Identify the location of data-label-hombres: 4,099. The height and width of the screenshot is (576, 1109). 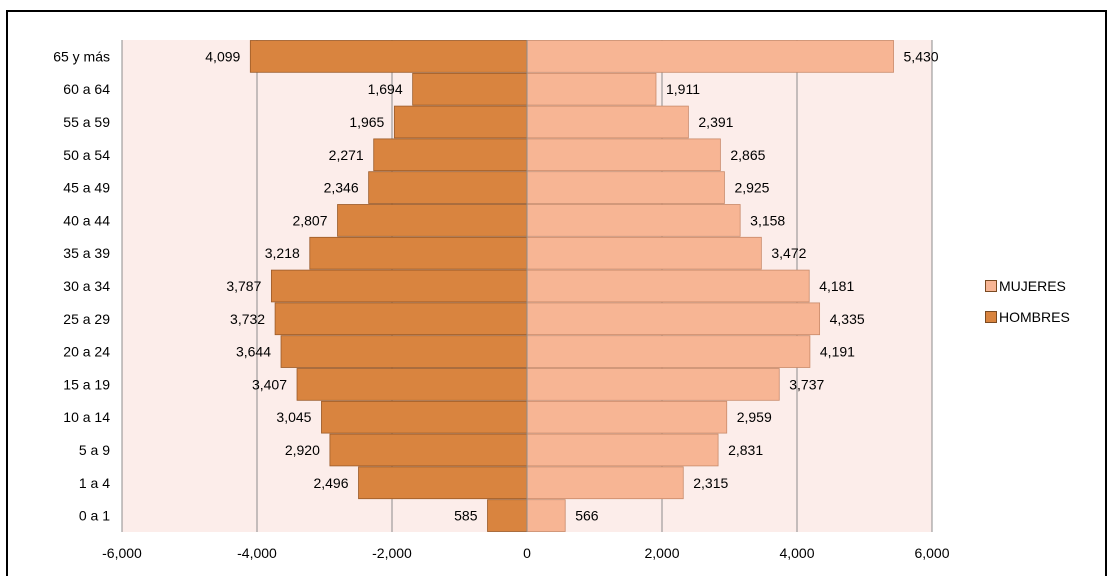
(222, 56).